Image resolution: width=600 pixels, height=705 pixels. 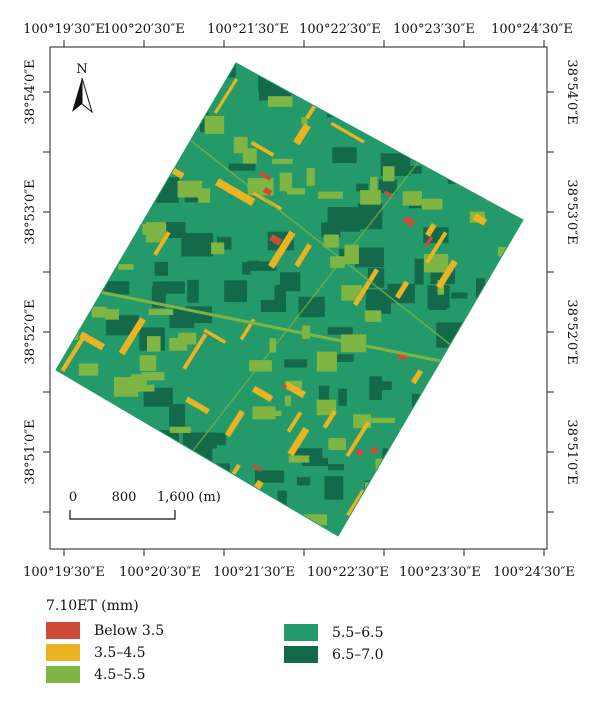 I want to click on top-label-5: 100°23′30″E, so click(x=434, y=29).